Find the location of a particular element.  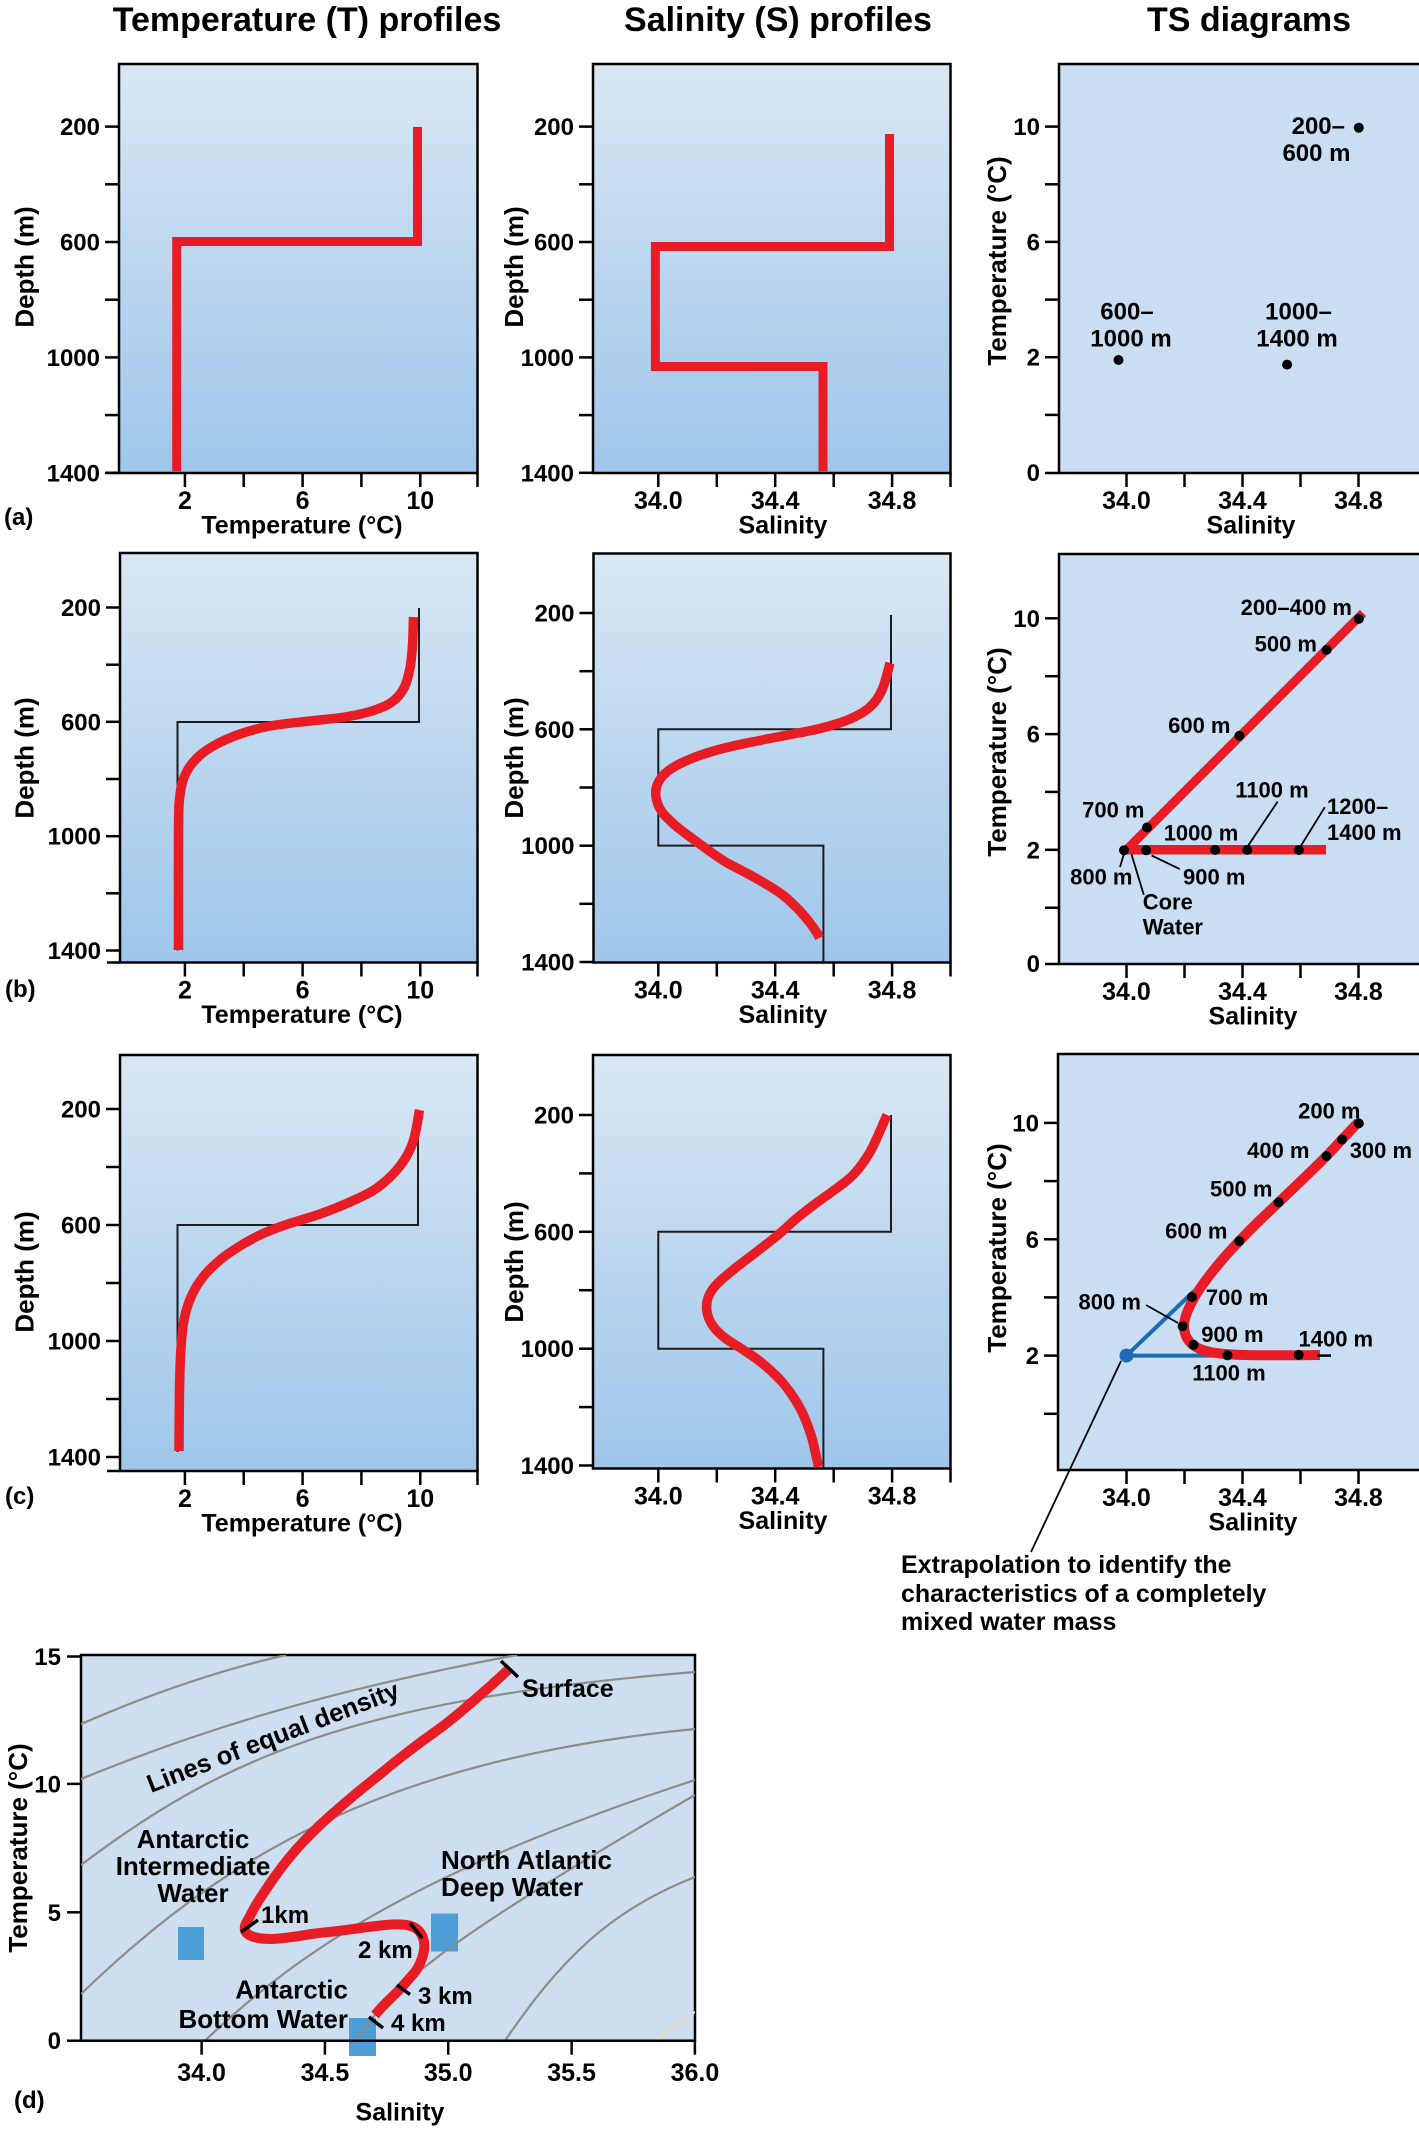

svg-text: 34.5 is located at coordinates (325, 2073).